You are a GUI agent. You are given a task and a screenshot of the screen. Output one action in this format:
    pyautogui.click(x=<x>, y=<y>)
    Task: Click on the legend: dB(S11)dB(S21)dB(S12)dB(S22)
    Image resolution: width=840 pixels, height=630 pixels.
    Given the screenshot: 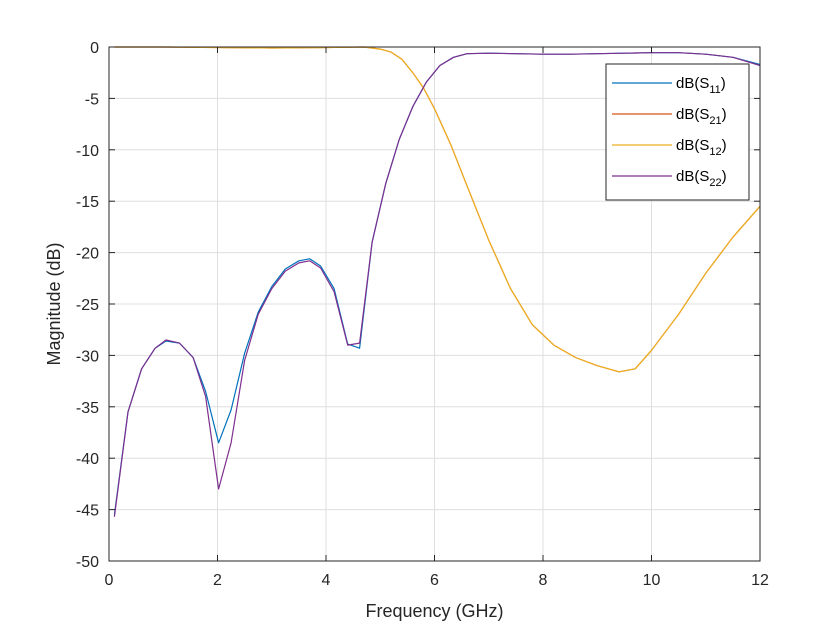 What is the action you would take?
    pyautogui.click(x=677, y=132)
    